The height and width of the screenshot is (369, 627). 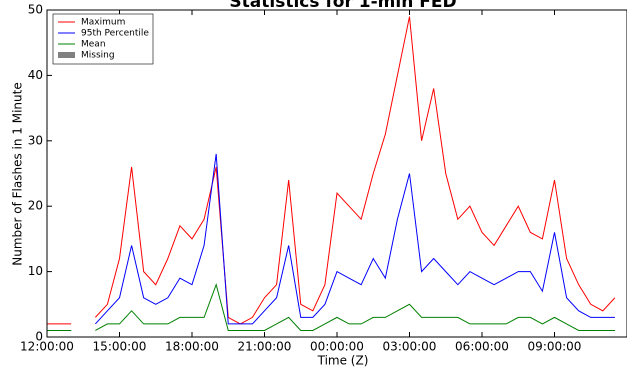 What do you see at coordinates (555, 347) in the screenshot?
I see `x-tick-label: 09:00:00` at bounding box center [555, 347].